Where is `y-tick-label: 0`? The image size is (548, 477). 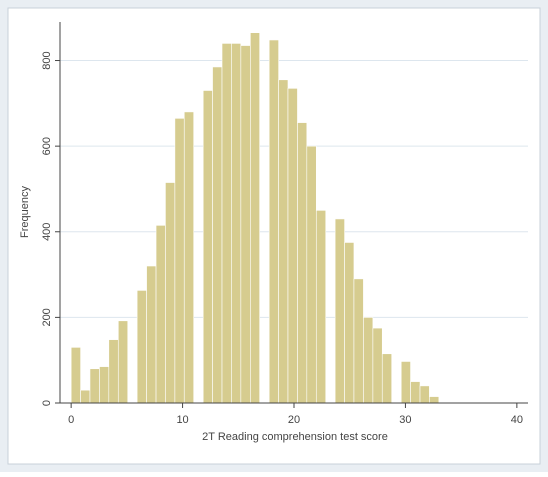
y-tick-label: 0 is located at coordinates (47, 403).